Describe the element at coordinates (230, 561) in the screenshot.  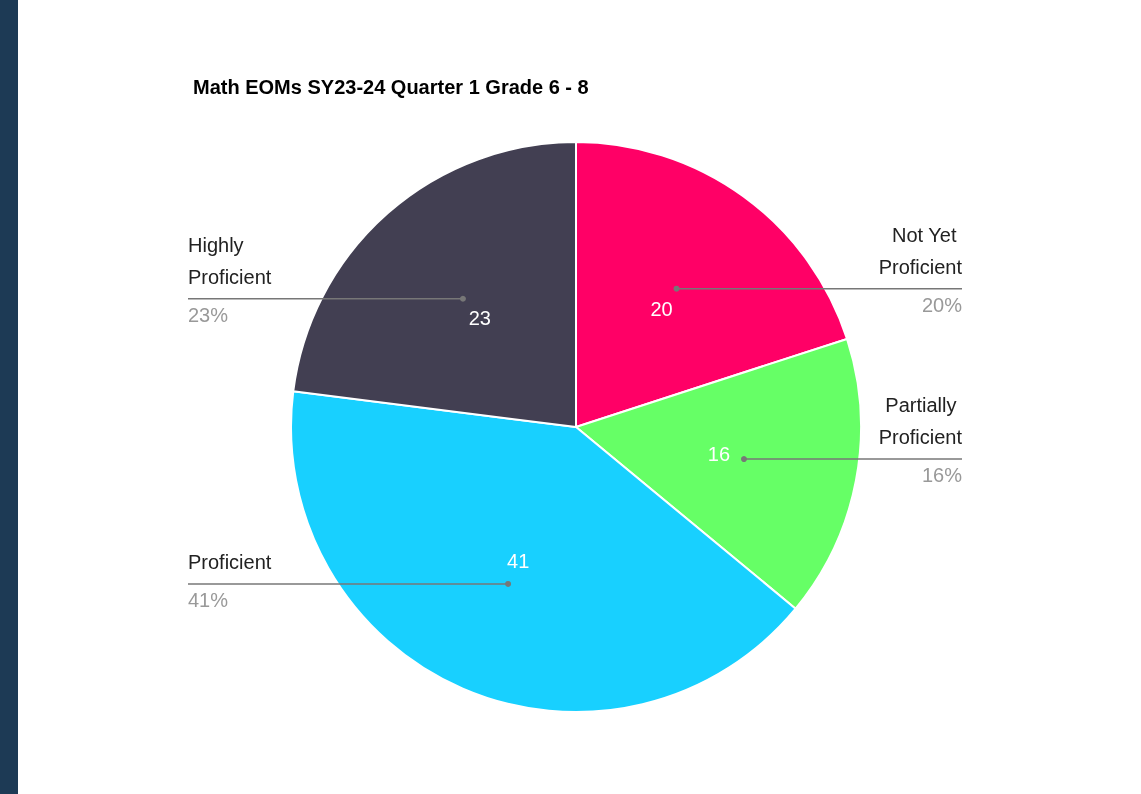
I see `slice-label: Proficient` at that location.